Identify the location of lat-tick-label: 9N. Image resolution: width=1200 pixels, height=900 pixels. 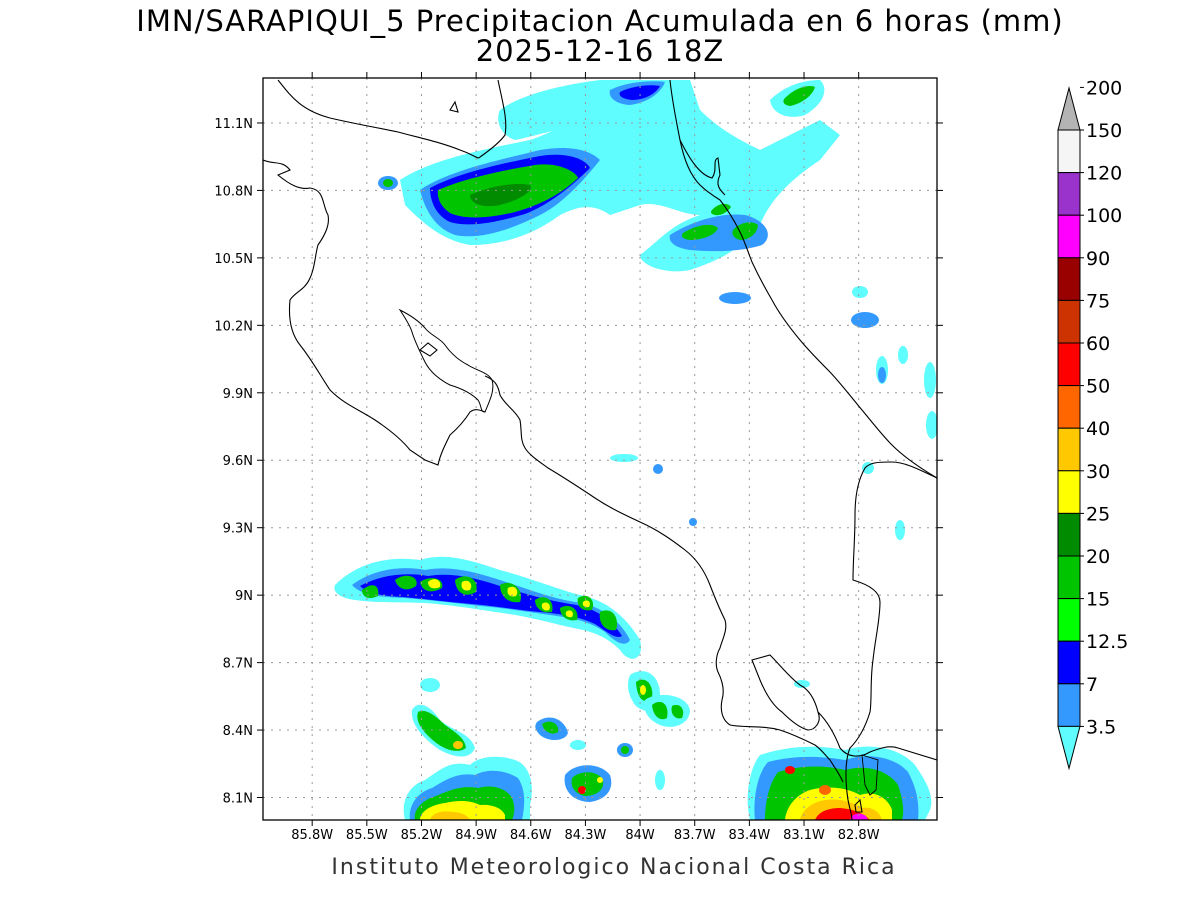
(244, 596).